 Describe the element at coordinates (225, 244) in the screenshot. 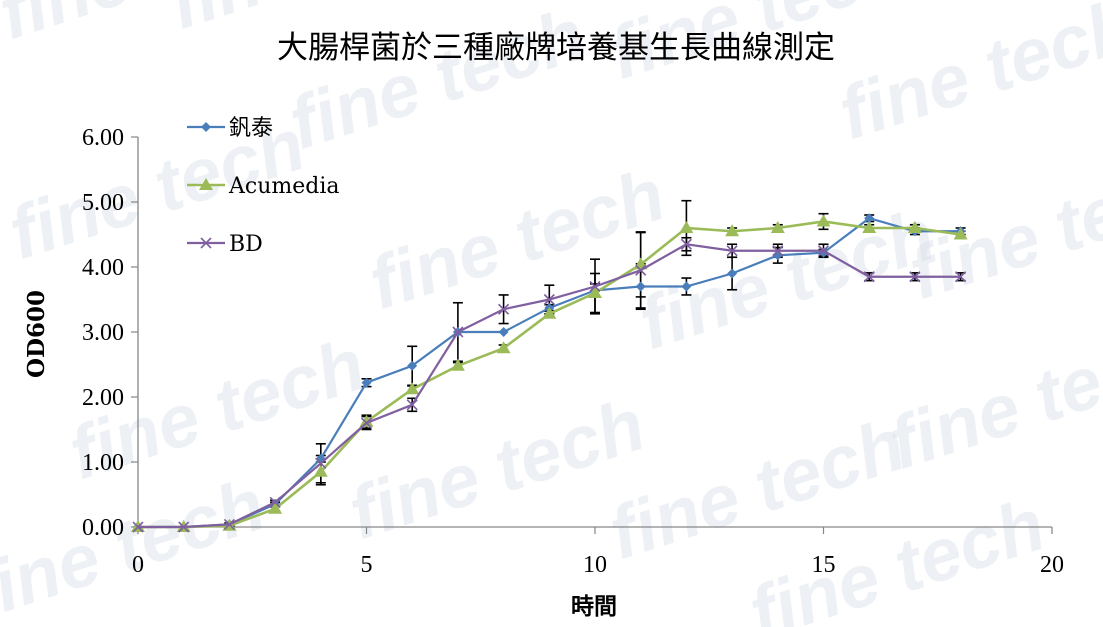

I see `legend-item-3: BD` at that location.